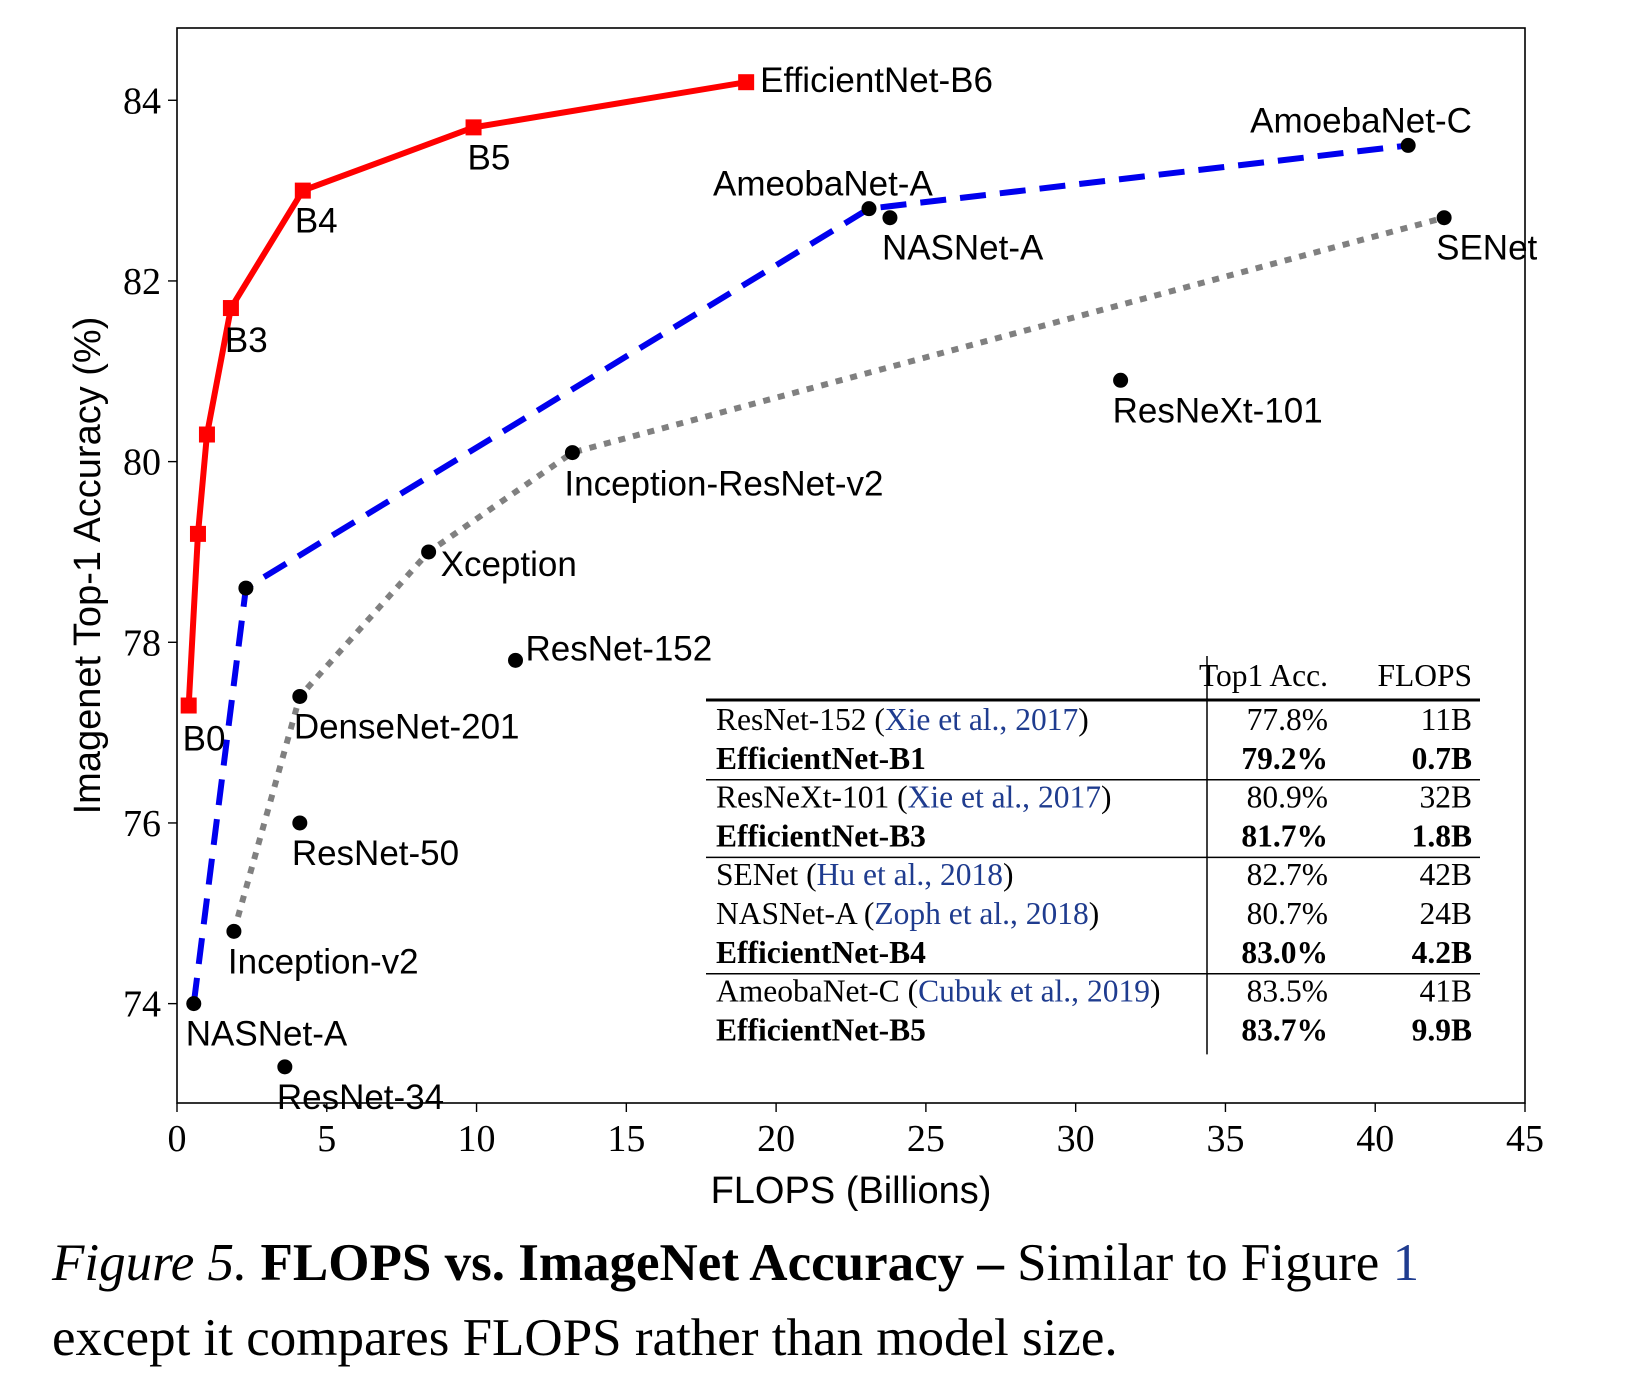 The height and width of the screenshot is (1384, 1652). I want to click on table-cell-acc: 81.7%, so click(1284, 835).